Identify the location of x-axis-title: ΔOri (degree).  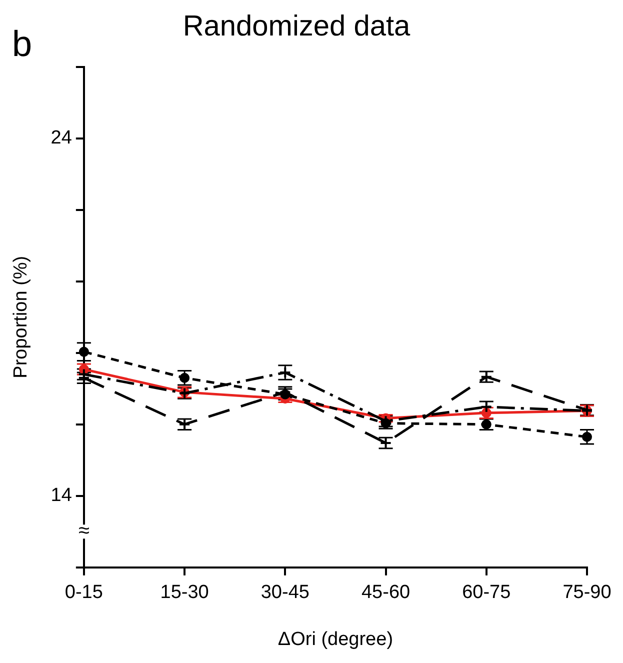
(336, 639).